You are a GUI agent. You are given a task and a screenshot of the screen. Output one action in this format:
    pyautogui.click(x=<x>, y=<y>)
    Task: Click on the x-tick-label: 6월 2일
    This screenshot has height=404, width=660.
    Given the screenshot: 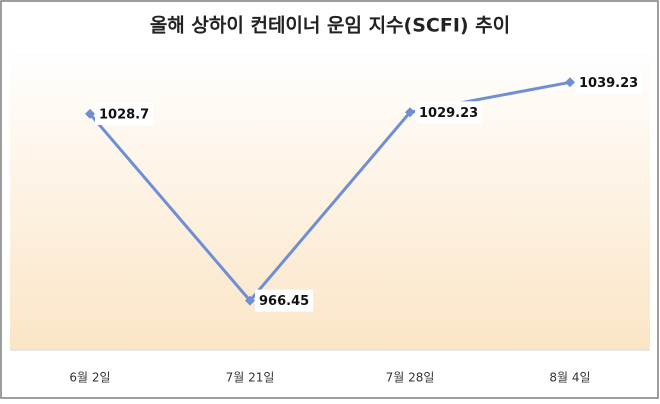 What is the action you would take?
    pyautogui.click(x=89, y=378)
    